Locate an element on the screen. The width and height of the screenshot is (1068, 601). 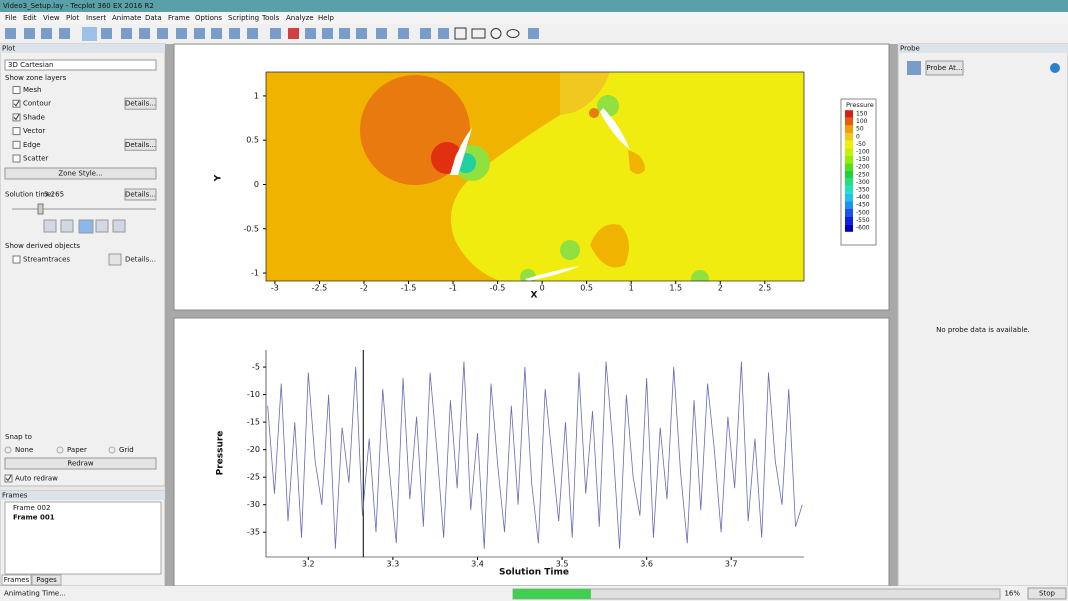
menu-item: File is located at coordinates (11, 18).